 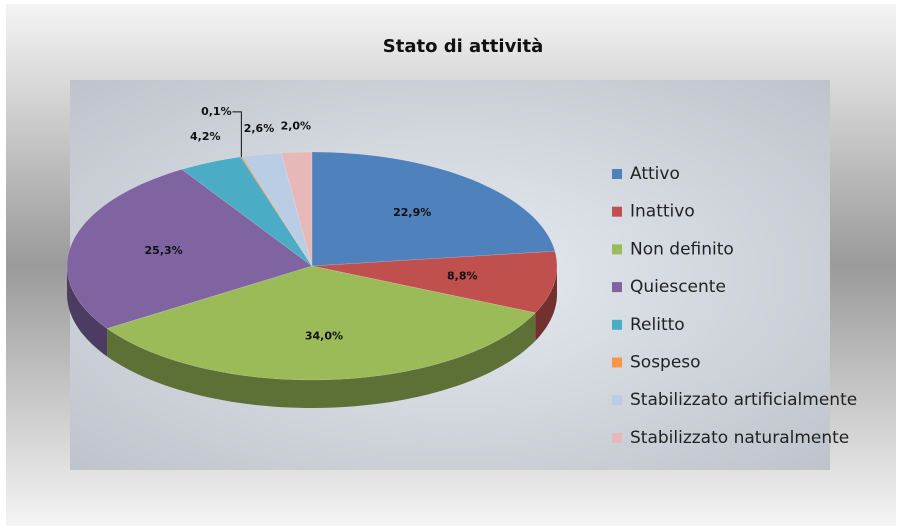 What do you see at coordinates (743, 400) in the screenshot?
I see `legend-label: Stabilizzato artificialmente` at bounding box center [743, 400].